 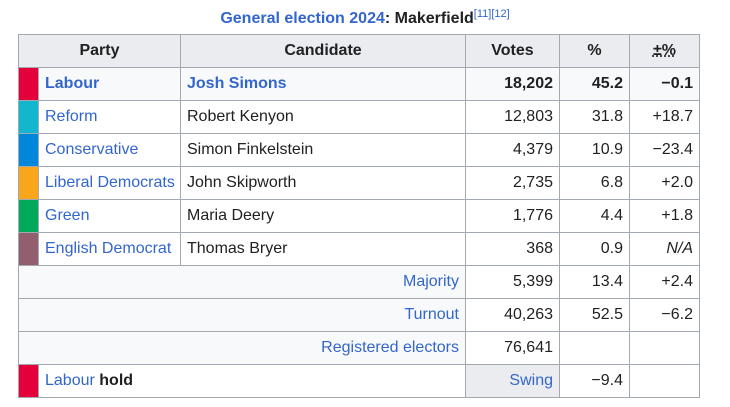 What do you see at coordinates (594, 315) in the screenshot?
I see `turnout-percent: 52.5` at bounding box center [594, 315].